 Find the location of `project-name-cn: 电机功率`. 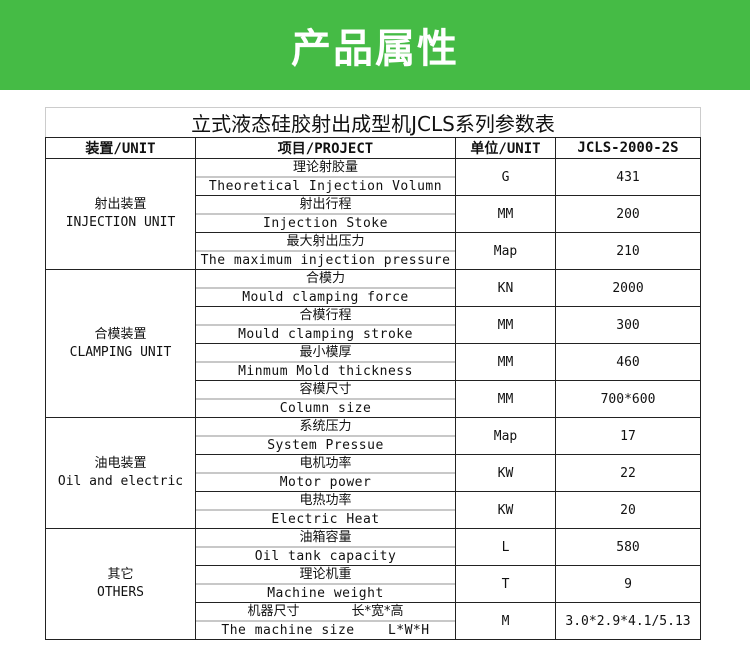

project-name-cn: 电机功率 is located at coordinates (325, 464).